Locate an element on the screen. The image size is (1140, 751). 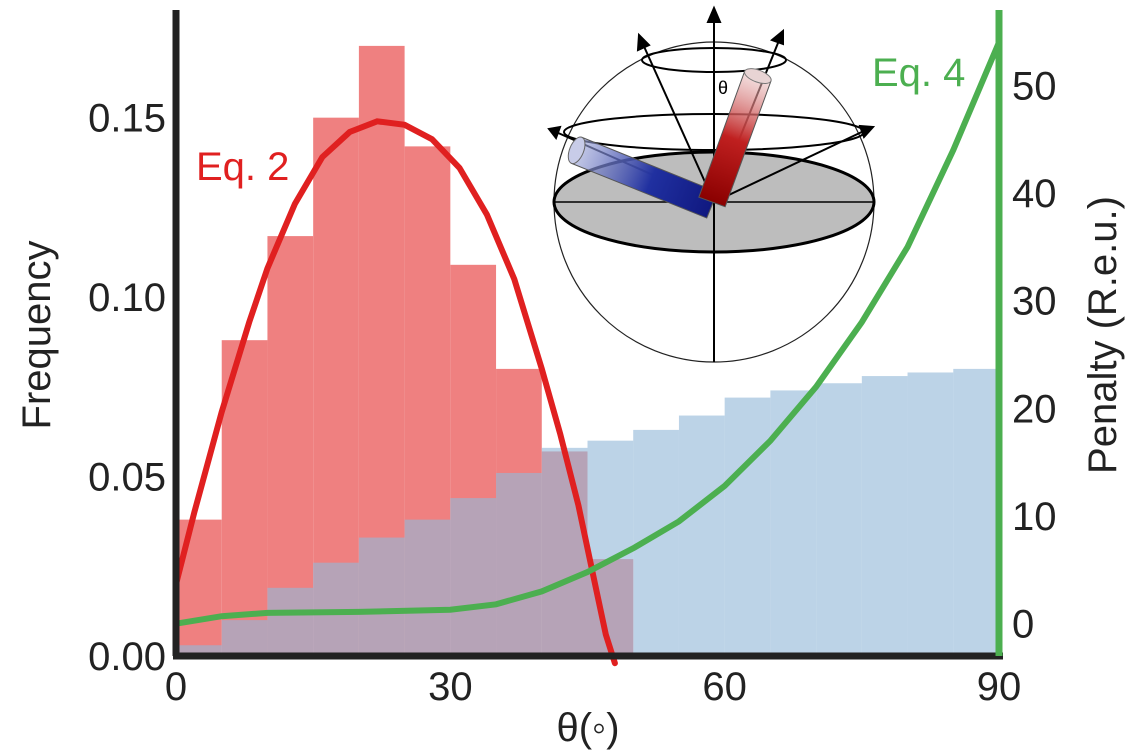
inset-arrow-right is located at coordinates (790, 166).